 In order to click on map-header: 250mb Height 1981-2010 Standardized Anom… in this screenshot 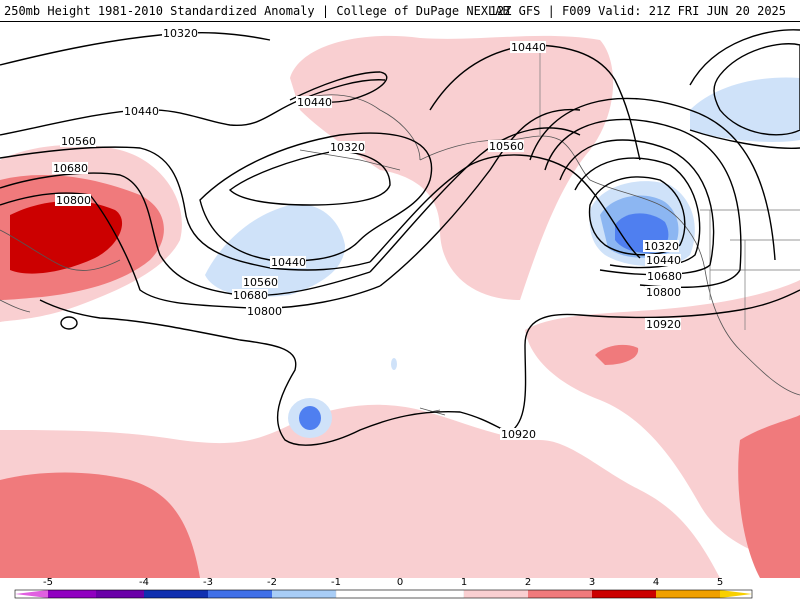, I will do `click(400, 11)`.